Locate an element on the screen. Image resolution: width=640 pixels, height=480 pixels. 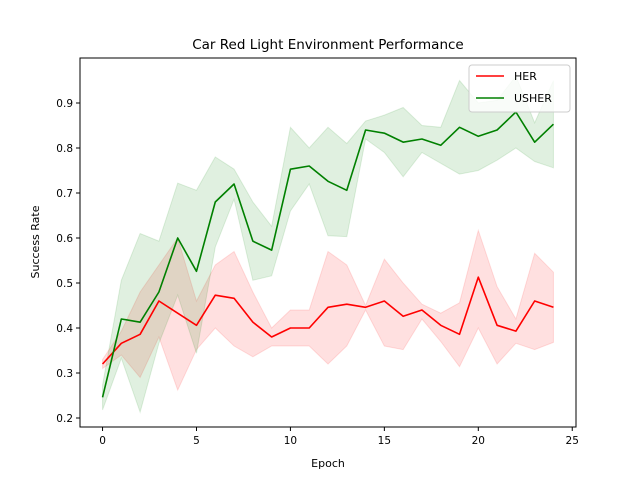
y-tick-label: 0.5 is located at coordinates (64, 284).